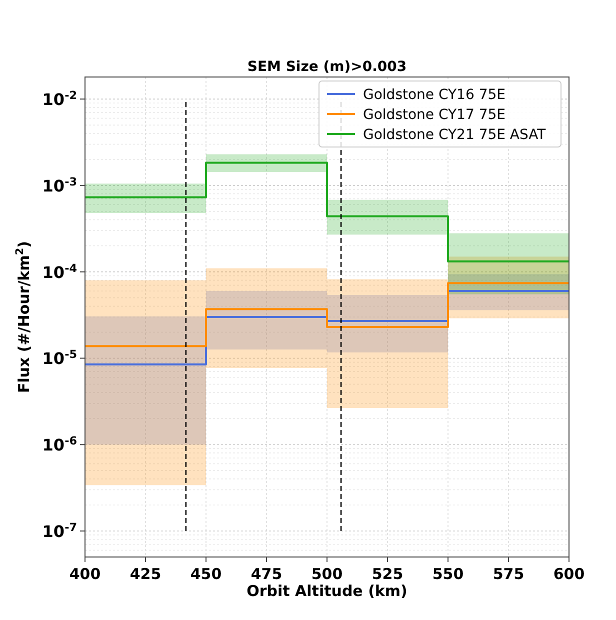 The width and height of the screenshot is (616, 620). Describe the element at coordinates (508, 574) in the screenshot. I see `x-tick-label: 575` at that location.